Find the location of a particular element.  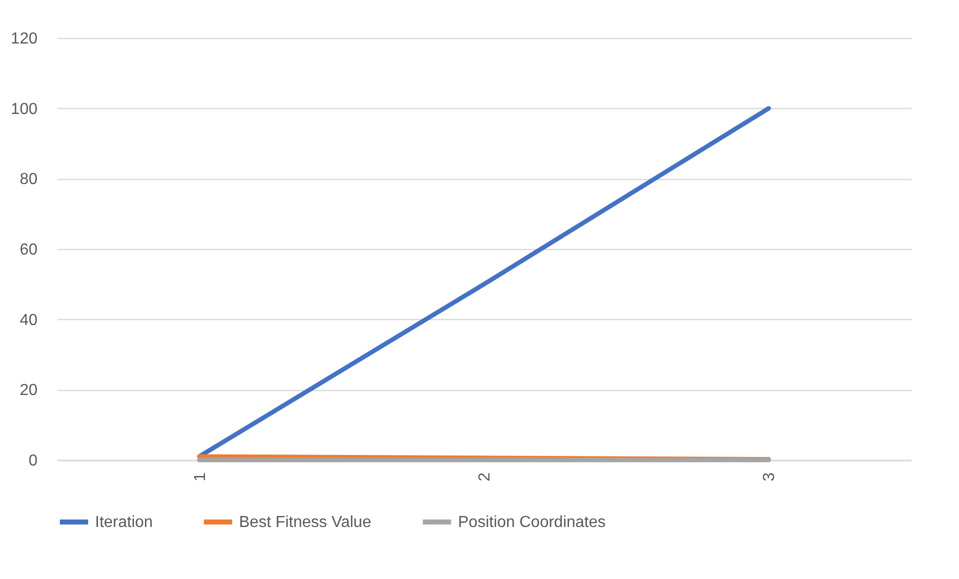

x-tick-label: 2 is located at coordinates (485, 477).